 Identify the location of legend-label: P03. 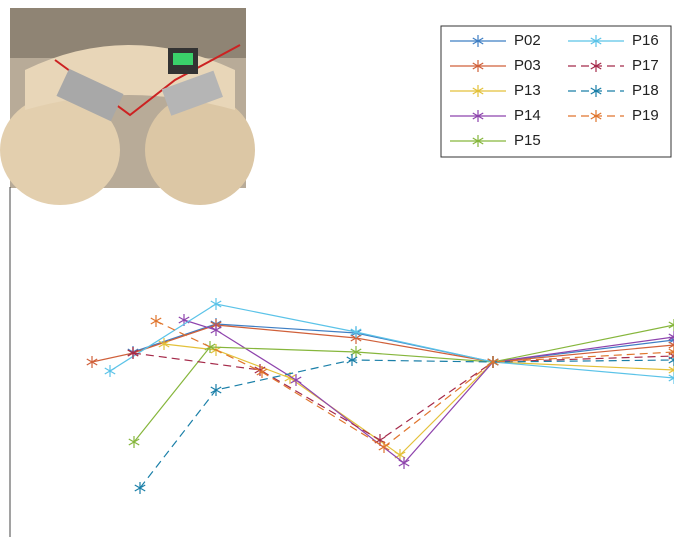
(527, 65).